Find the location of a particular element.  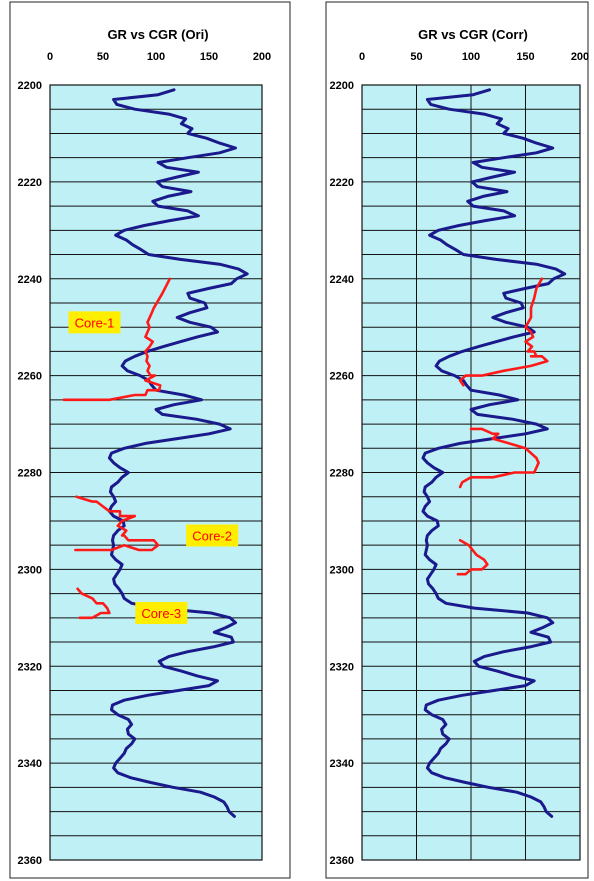

chart-title: GR vs CGR (Ori) is located at coordinates (157, 34).